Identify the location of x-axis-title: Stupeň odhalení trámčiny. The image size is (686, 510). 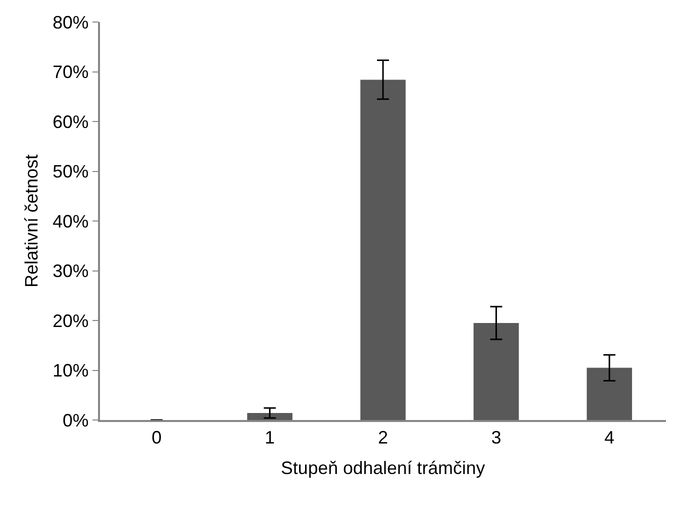
(383, 468).